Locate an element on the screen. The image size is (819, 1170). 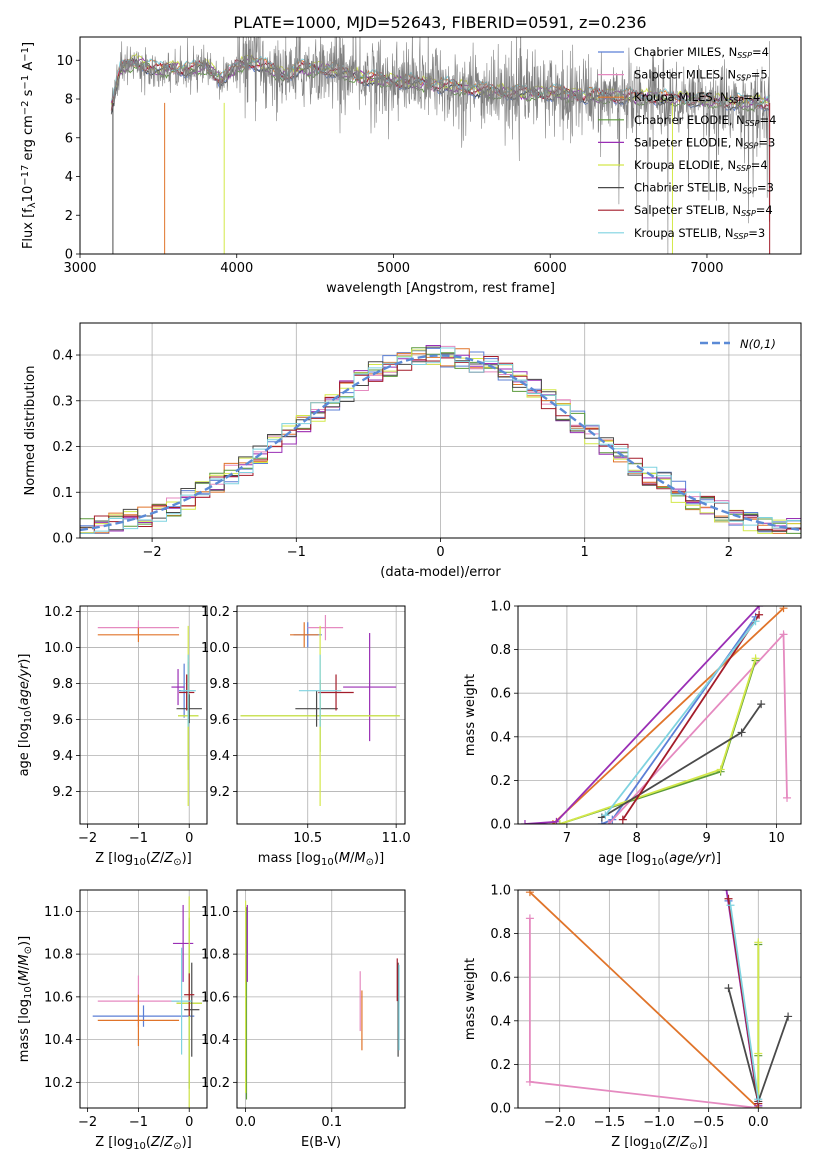
cumweight_vs_Z-marks is located at coordinates (659, 999).